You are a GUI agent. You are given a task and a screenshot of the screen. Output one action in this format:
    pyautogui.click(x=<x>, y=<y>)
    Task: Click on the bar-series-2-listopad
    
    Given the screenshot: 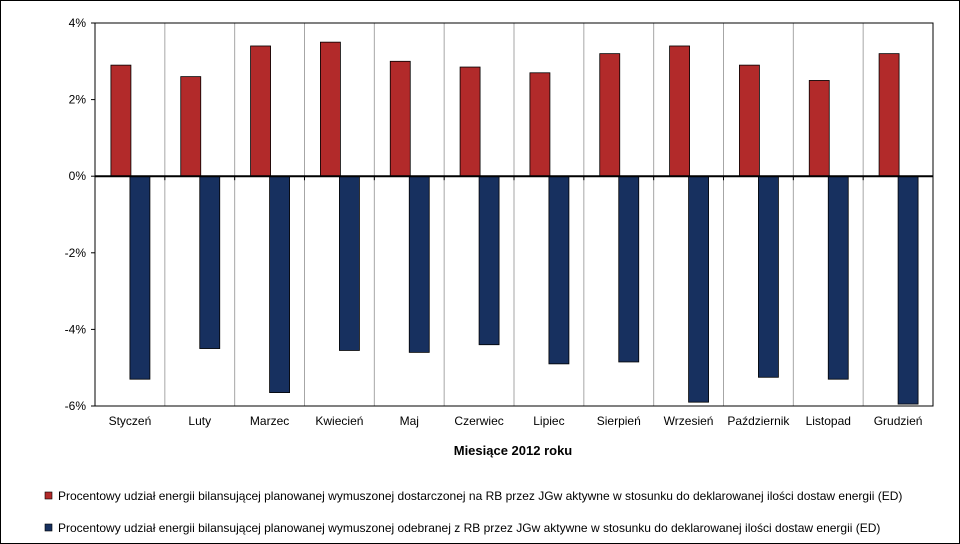 What is the action you would take?
    pyautogui.click(x=838, y=277)
    